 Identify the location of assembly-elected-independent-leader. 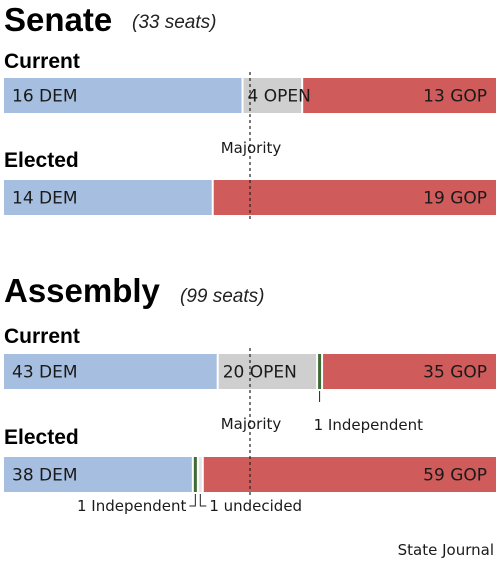
(192, 500).